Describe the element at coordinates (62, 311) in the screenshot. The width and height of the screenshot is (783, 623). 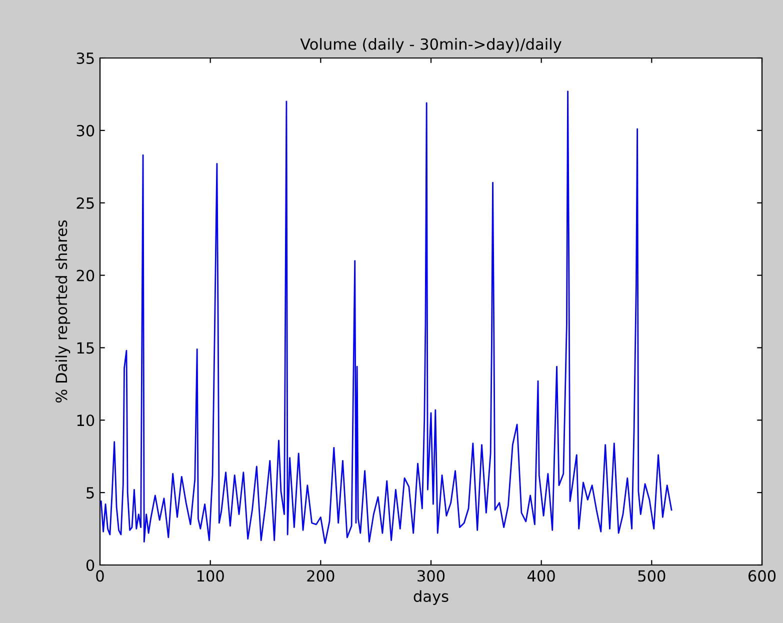
I see `y-axis-title: % Daily reported shares` at that location.